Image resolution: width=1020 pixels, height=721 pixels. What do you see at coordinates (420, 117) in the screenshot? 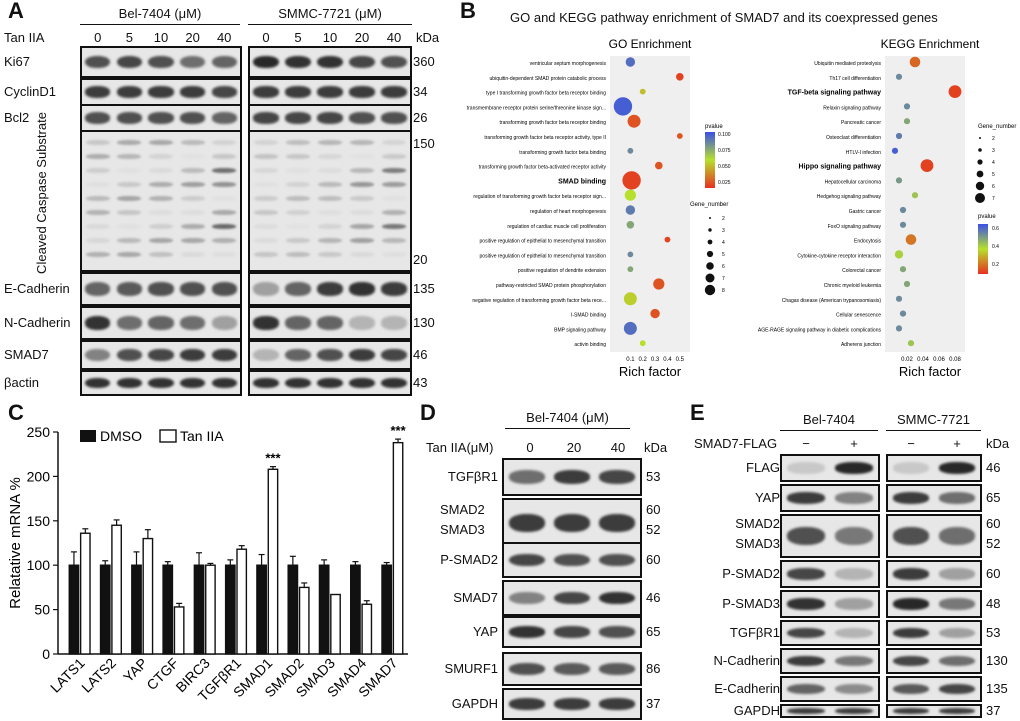
I see `panel-a-row-kda: 26` at bounding box center [420, 117].